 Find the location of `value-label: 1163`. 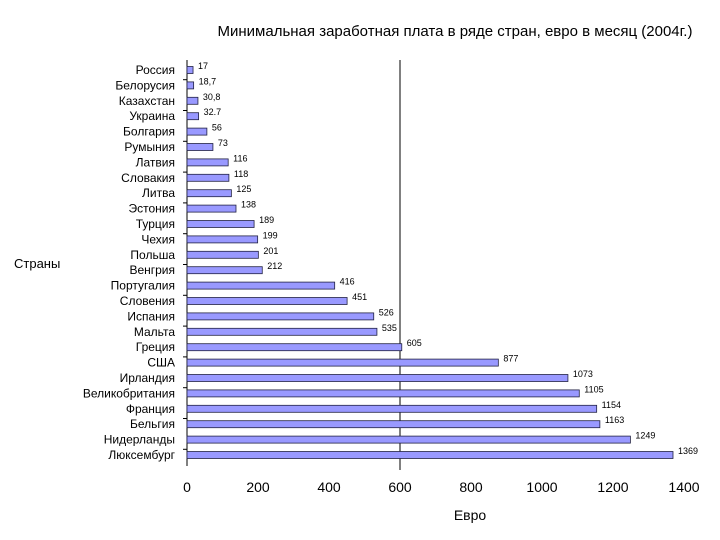

value-label: 1163 is located at coordinates (614, 420).